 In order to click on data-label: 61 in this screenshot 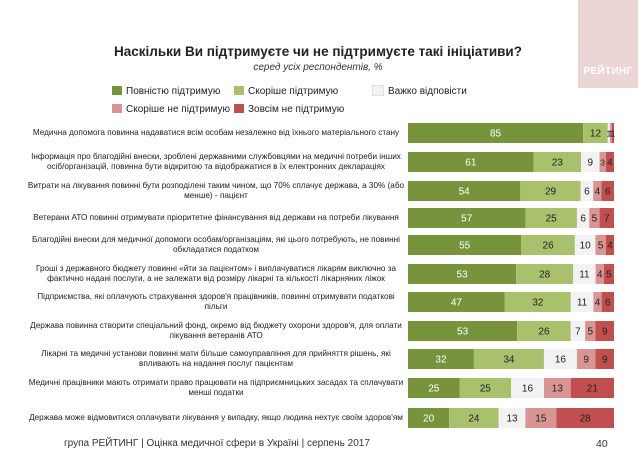, I will do `click(471, 163)`.